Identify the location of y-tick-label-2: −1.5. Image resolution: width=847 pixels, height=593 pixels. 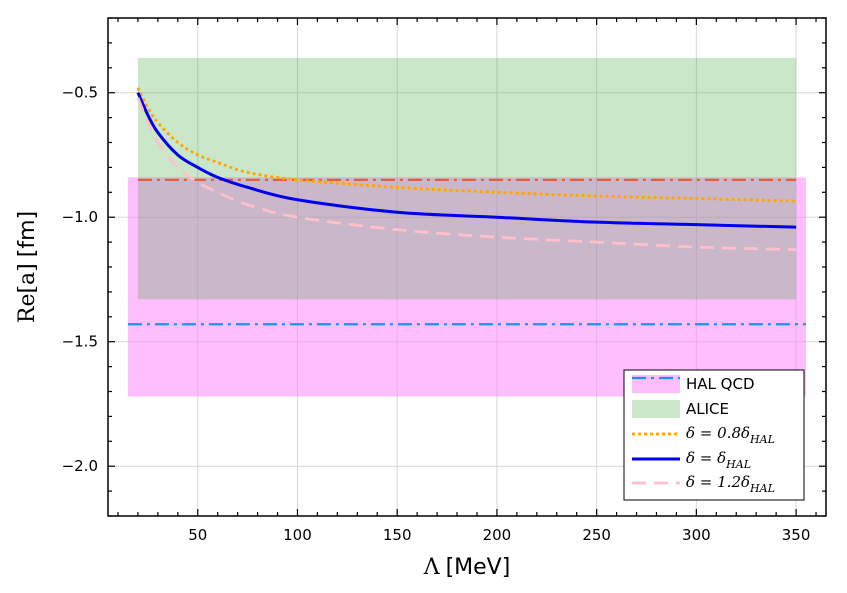
(80, 342).